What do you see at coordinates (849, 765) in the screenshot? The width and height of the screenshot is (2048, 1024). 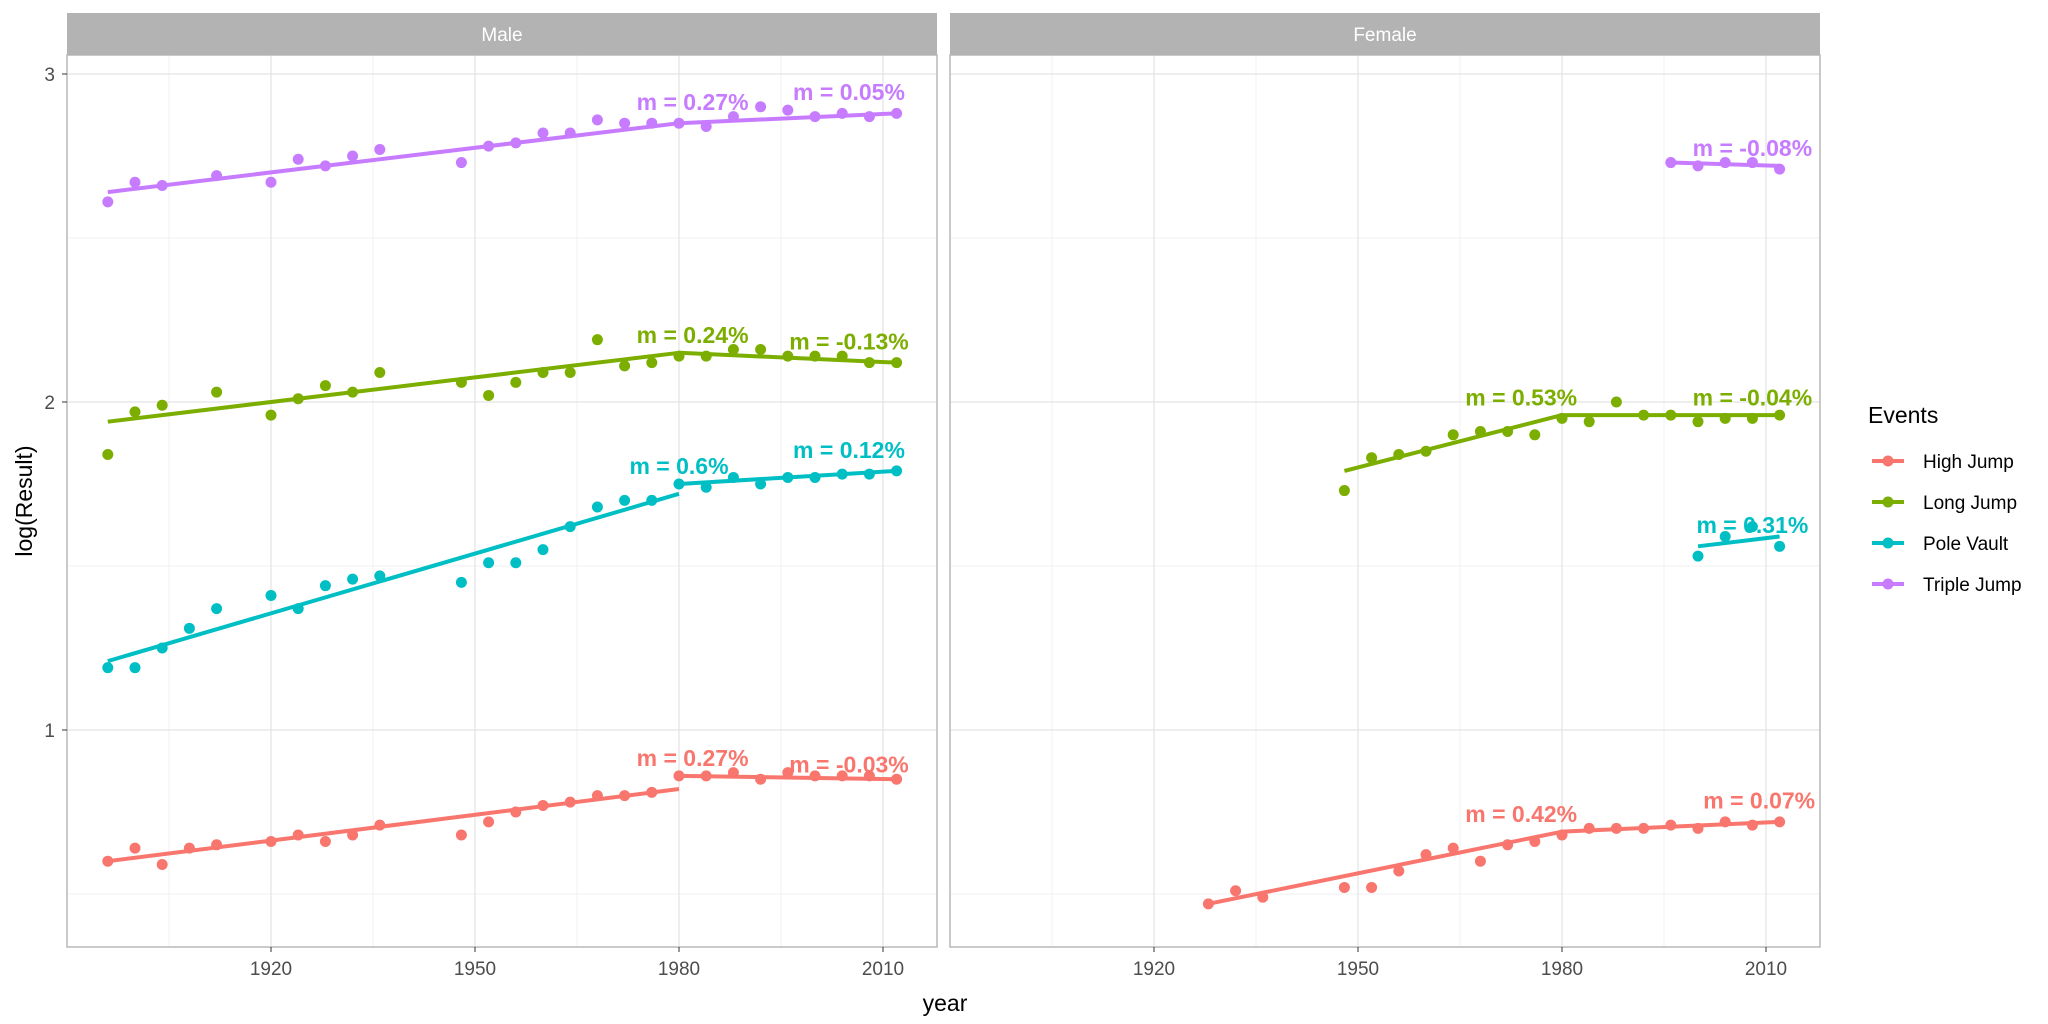 I see `slope-annotation: m = -0.03%` at bounding box center [849, 765].